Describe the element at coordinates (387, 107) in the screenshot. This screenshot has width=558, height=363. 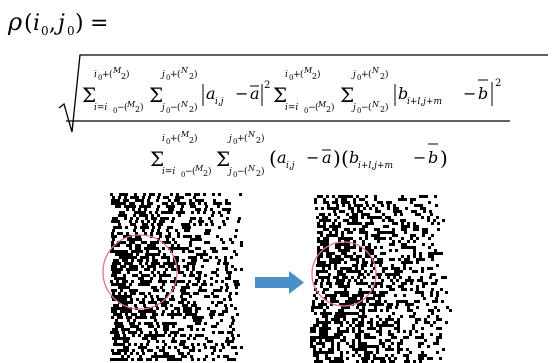
I see `sum-4-lower-rparen: )` at that location.